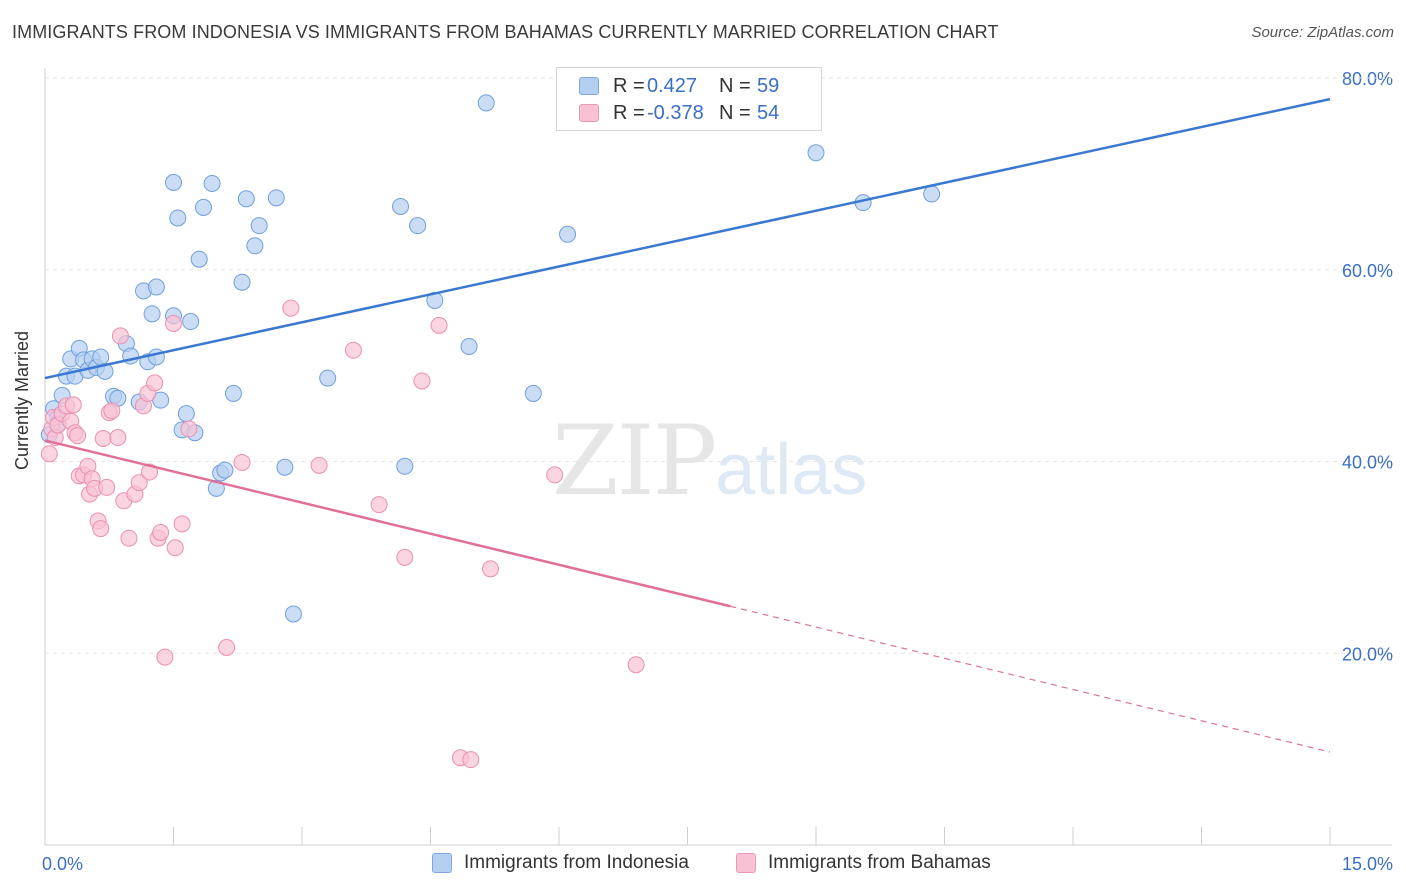 This screenshot has height=892, width=1406. I want to click on y-tick-label: 40.0%, so click(1367, 463).